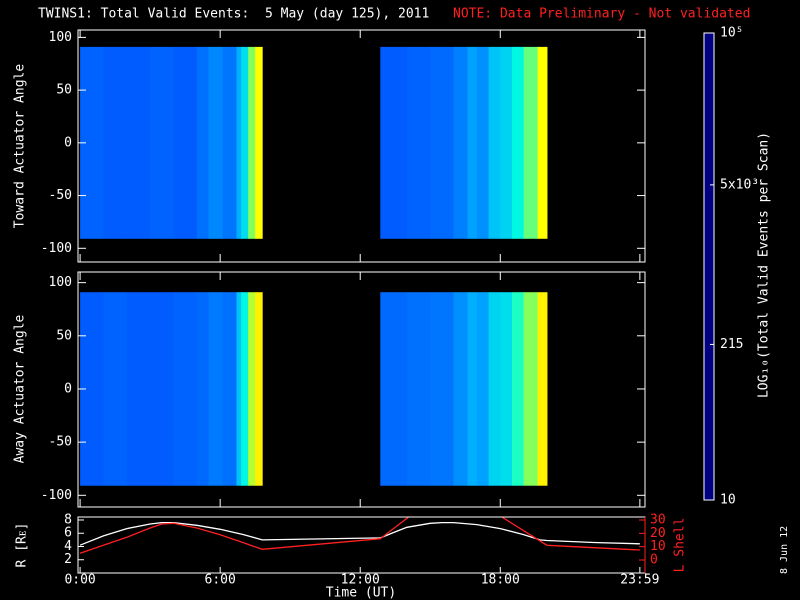 Image resolution: width=800 pixels, height=600 pixels. Describe the element at coordinates (709, 266) in the screenshot. I see `colorbar` at that location.